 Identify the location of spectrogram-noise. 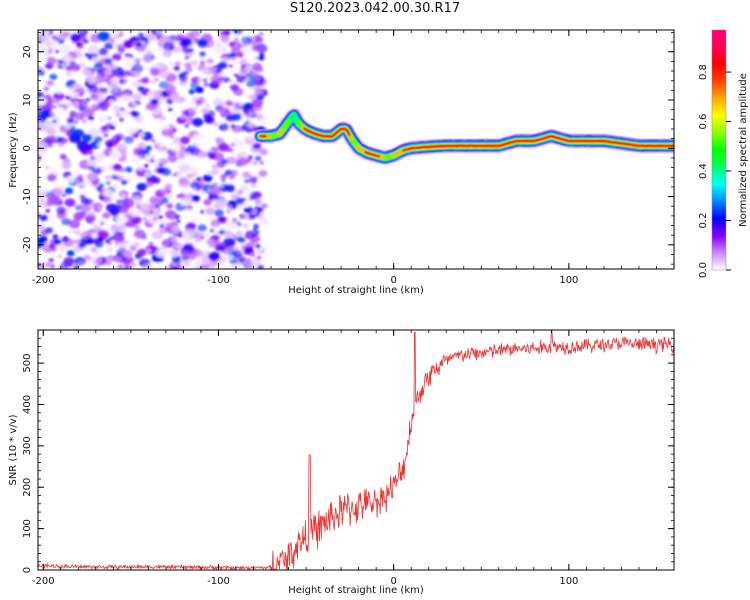
(153, 149).